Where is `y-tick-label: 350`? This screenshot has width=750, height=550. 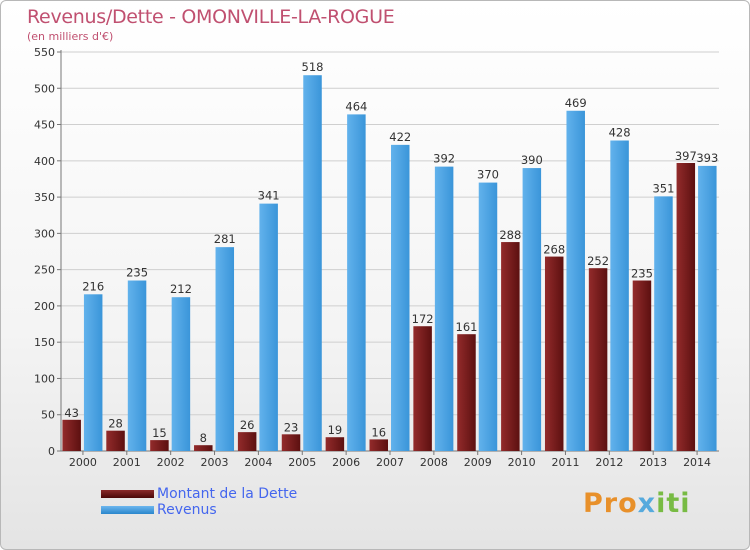 y-tick-label: 350 is located at coordinates (44, 197).